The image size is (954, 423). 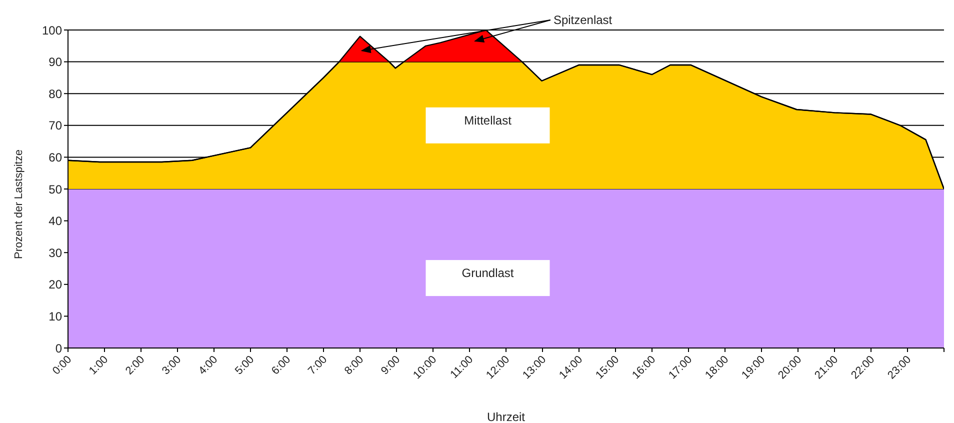 What do you see at coordinates (18, 204) in the screenshot?
I see `y-axis-title: Prozent der Lastspitze` at bounding box center [18, 204].